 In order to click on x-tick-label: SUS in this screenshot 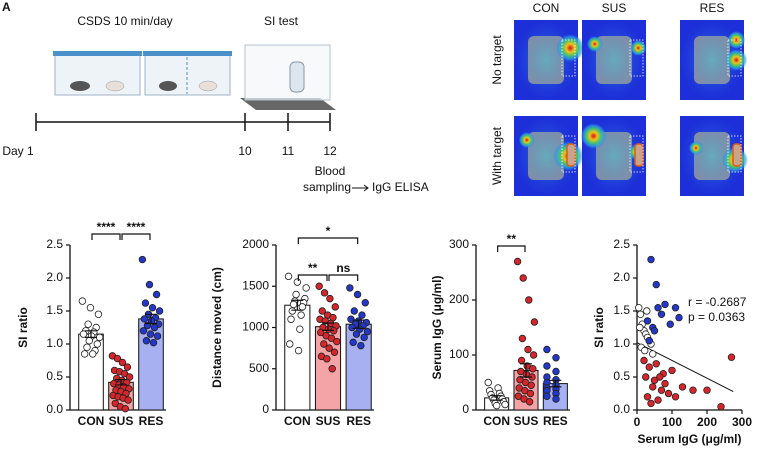, I will do `click(121, 421)`.